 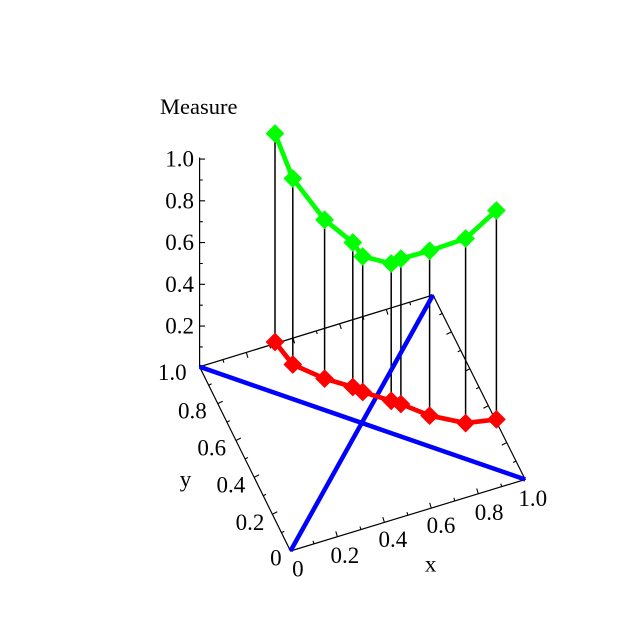 I want to click on svg-text: x, so click(x=431, y=564).